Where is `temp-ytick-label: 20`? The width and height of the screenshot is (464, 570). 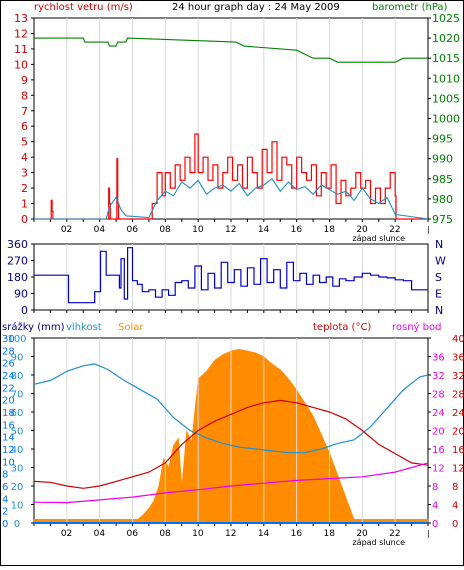 temp-ytick-label: 20 is located at coordinates (458, 432).